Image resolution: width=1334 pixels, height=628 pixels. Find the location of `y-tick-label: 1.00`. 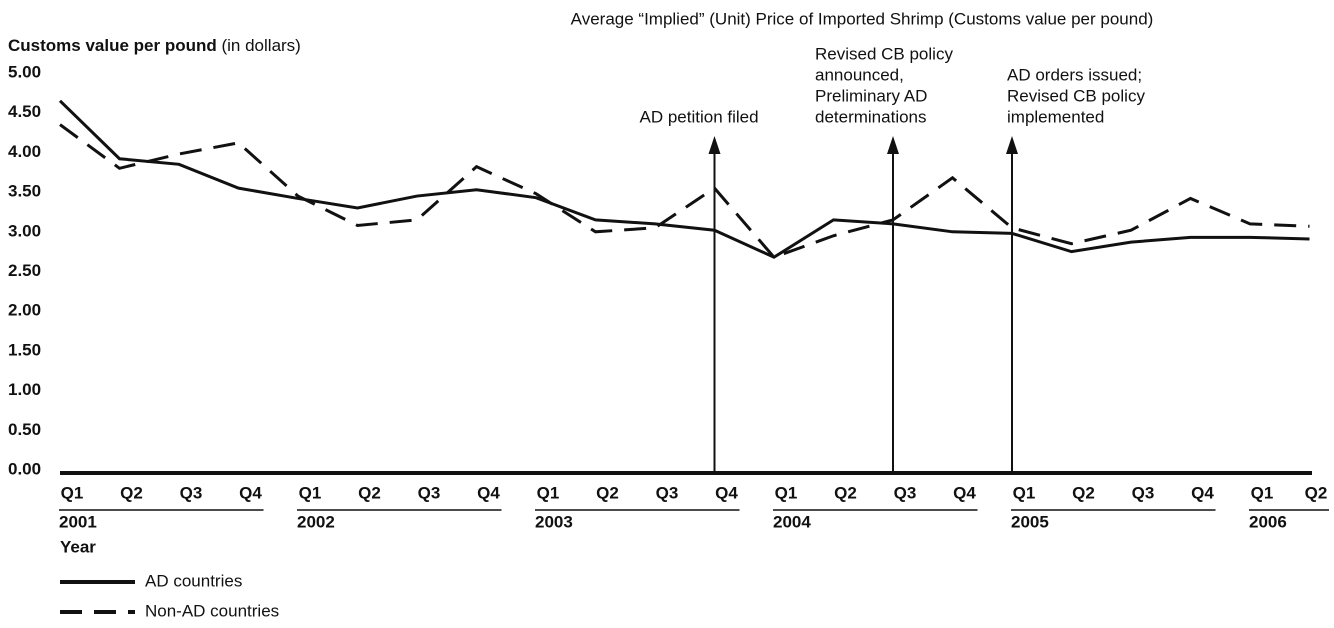

y-tick-label: 1.00 is located at coordinates (24, 389).